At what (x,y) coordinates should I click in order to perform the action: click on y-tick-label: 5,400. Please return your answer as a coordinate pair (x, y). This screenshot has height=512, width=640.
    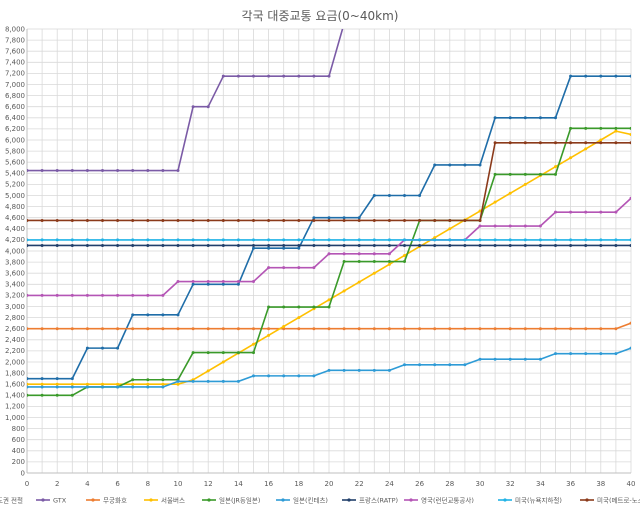
    Looking at the image, I should click on (15, 174).